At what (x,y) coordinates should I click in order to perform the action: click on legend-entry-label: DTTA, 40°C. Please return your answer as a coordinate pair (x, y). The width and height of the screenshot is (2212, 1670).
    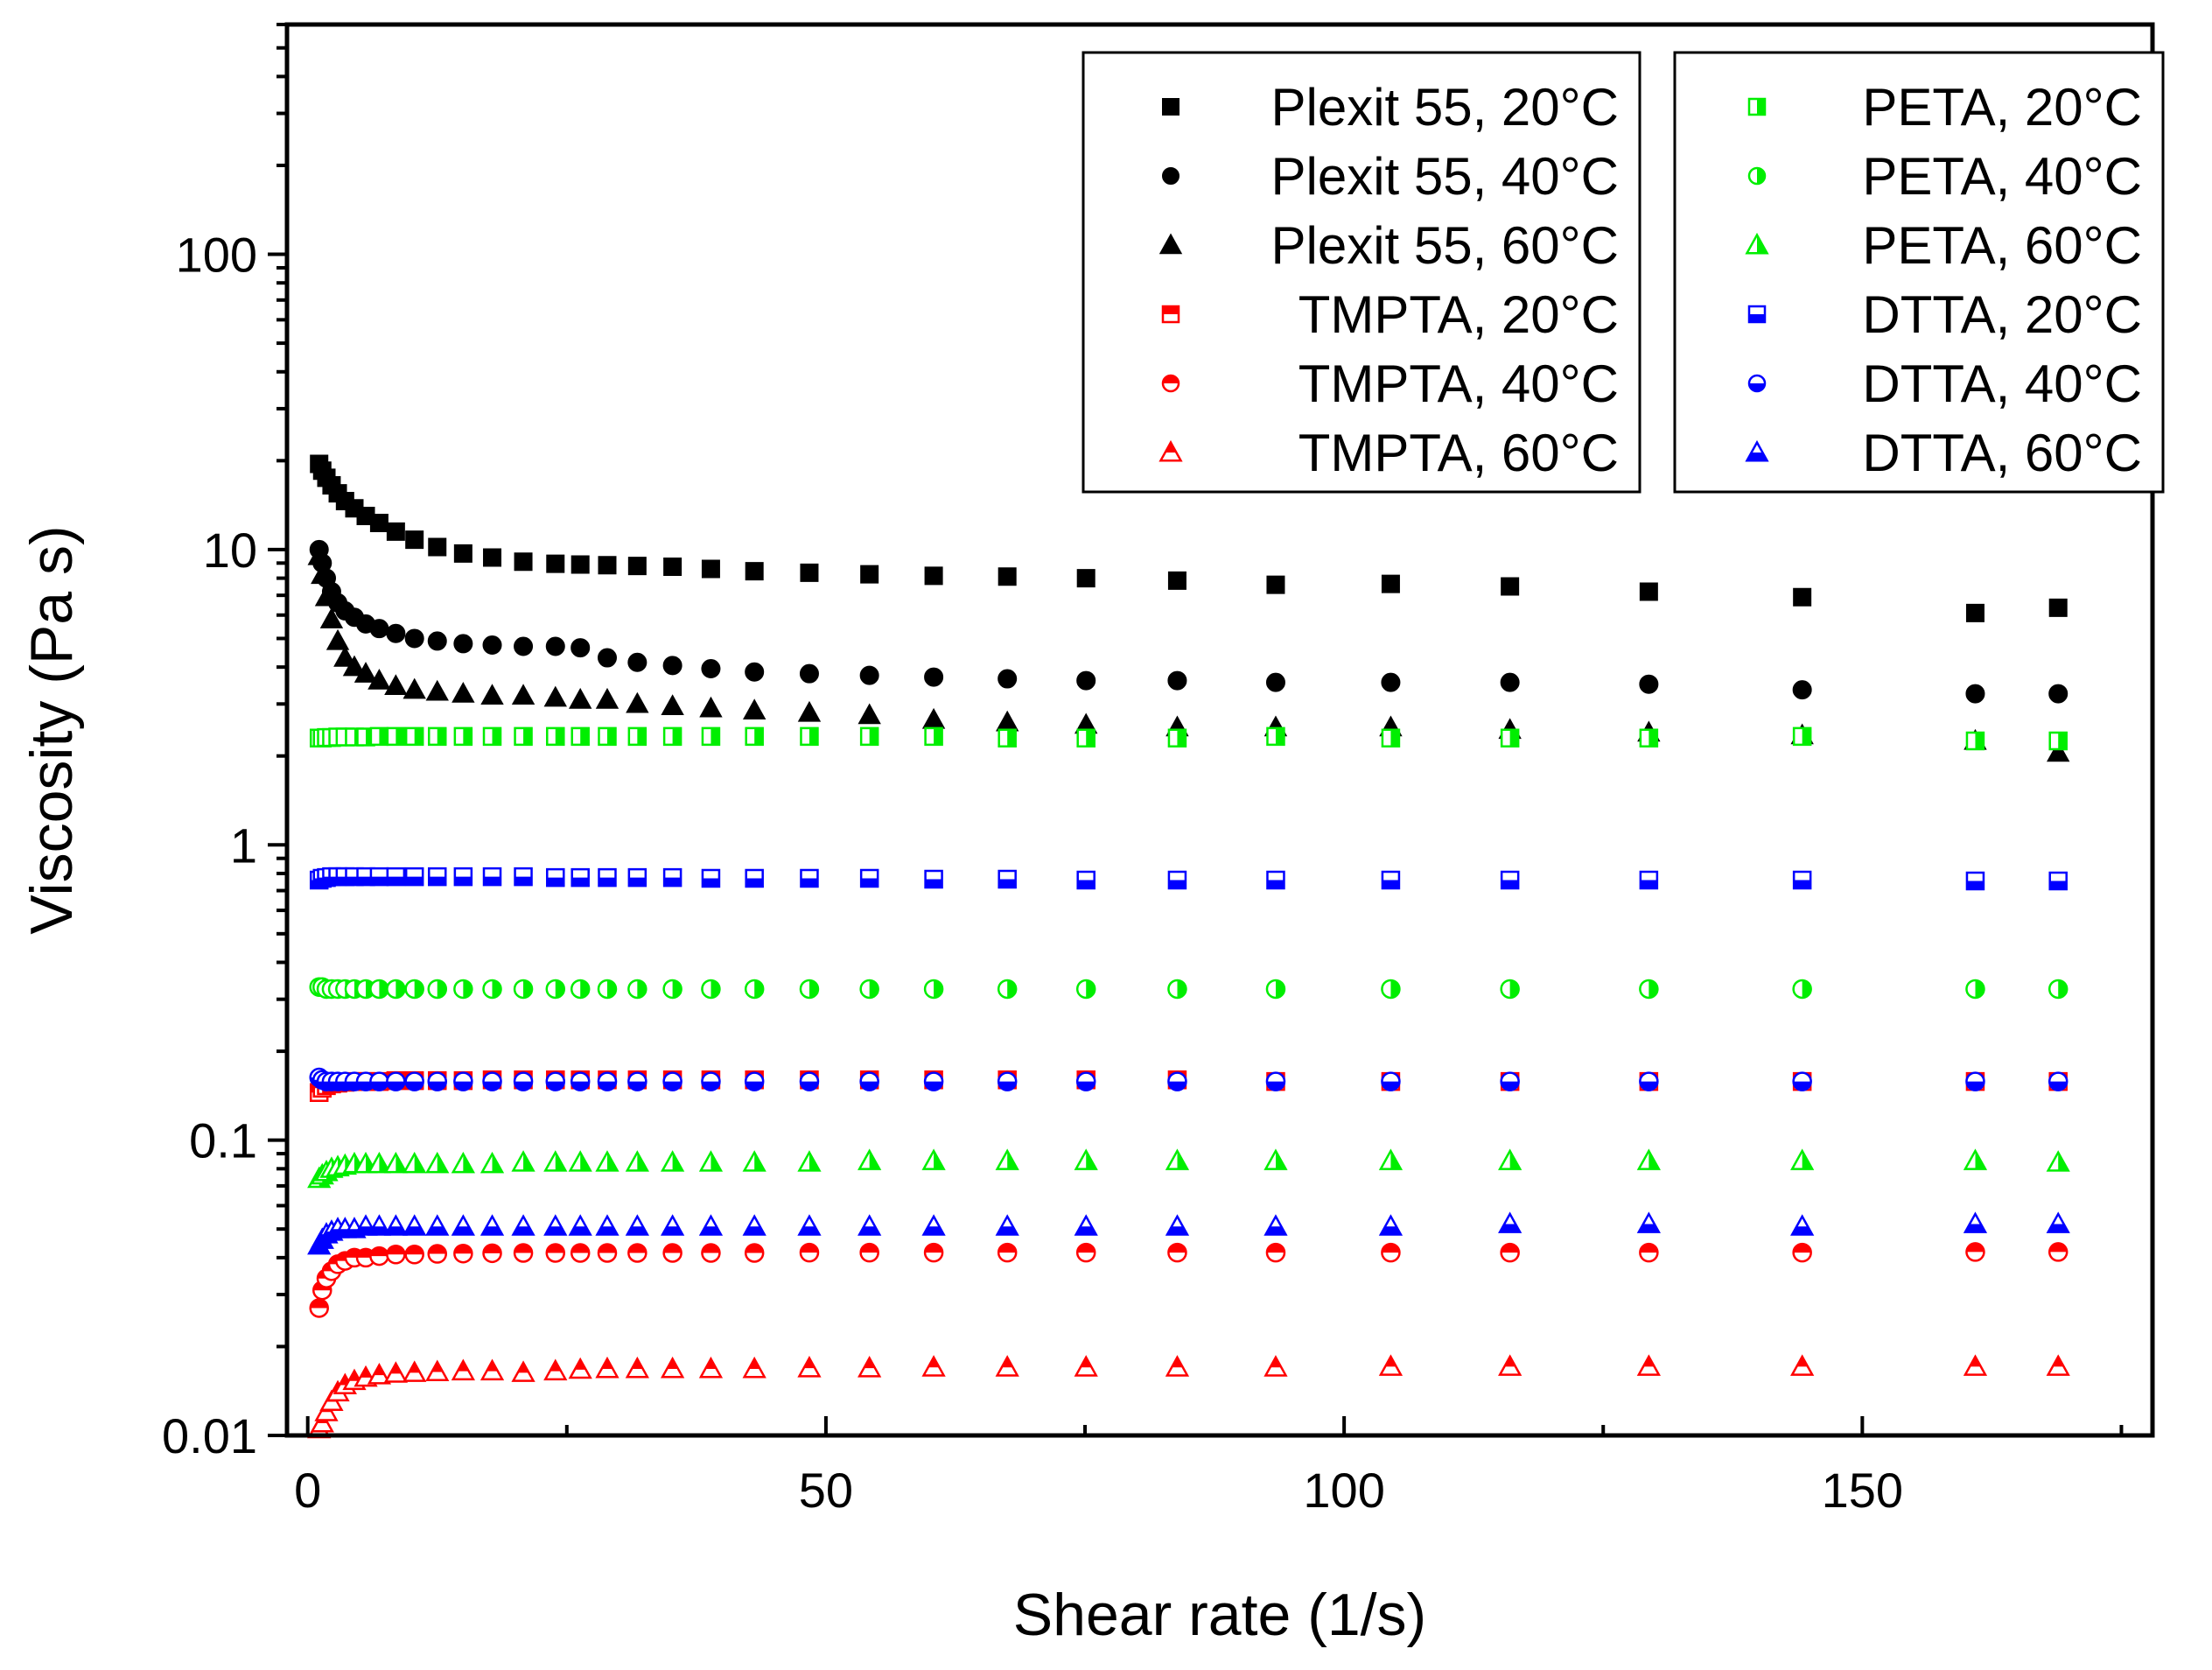
    Looking at the image, I should click on (2002, 383).